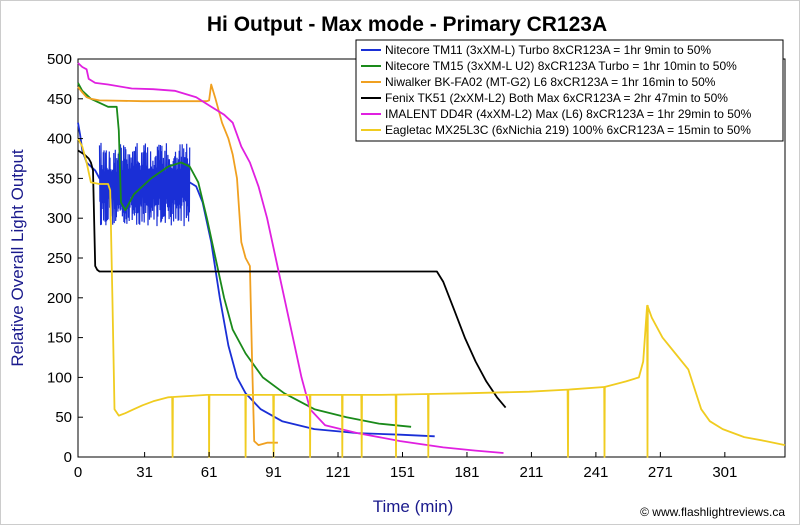 The image size is (800, 525). I want to click on y-tick-label: 100, so click(59, 377).